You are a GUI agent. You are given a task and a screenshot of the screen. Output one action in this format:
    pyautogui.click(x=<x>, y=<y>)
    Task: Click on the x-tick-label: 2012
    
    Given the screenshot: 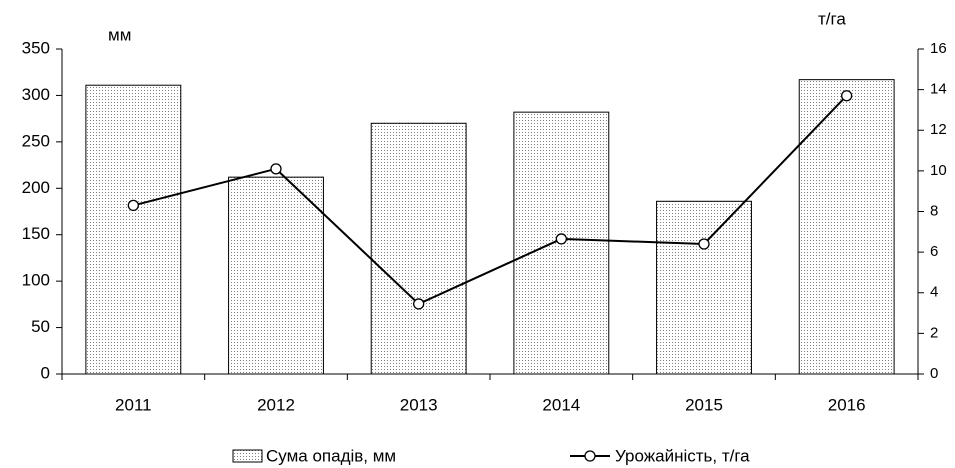 What is the action you would take?
    pyautogui.click(x=276, y=404)
    